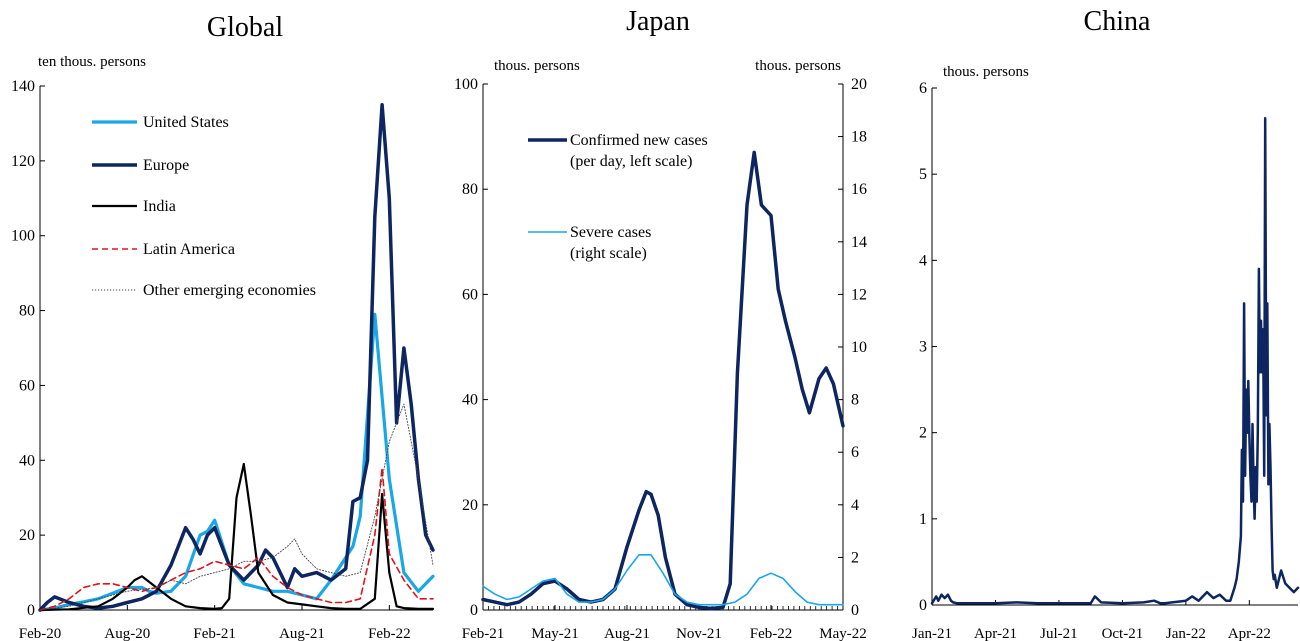 Image resolution: width=1300 pixels, height=641 pixels. What do you see at coordinates (859, 84) in the screenshot?
I see `y-tick-label-right: 20` at bounding box center [859, 84].